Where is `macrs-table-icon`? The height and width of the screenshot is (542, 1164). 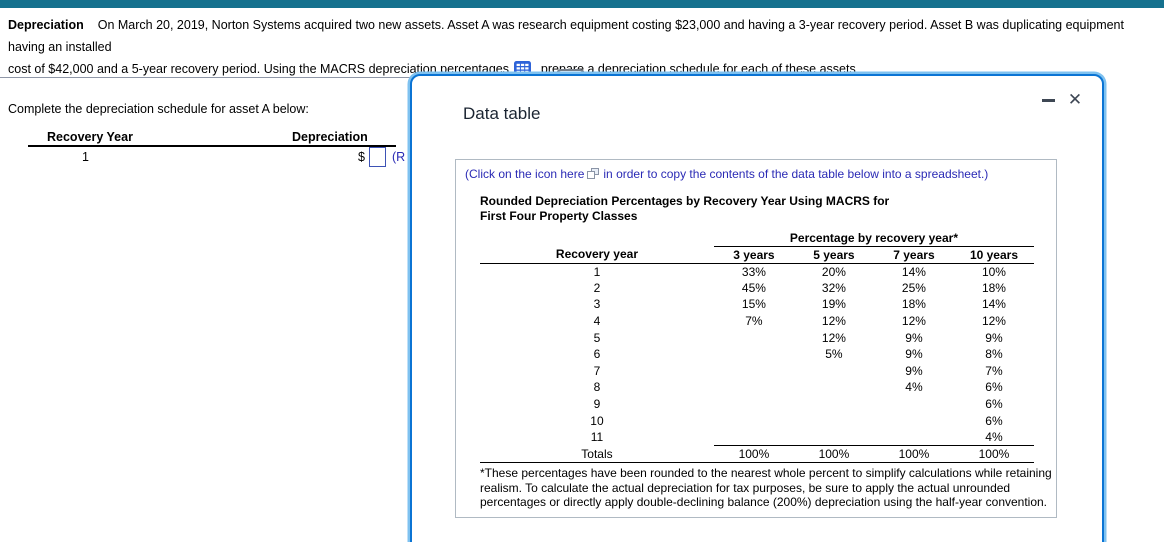 macrs-table-icon is located at coordinates (522, 72).